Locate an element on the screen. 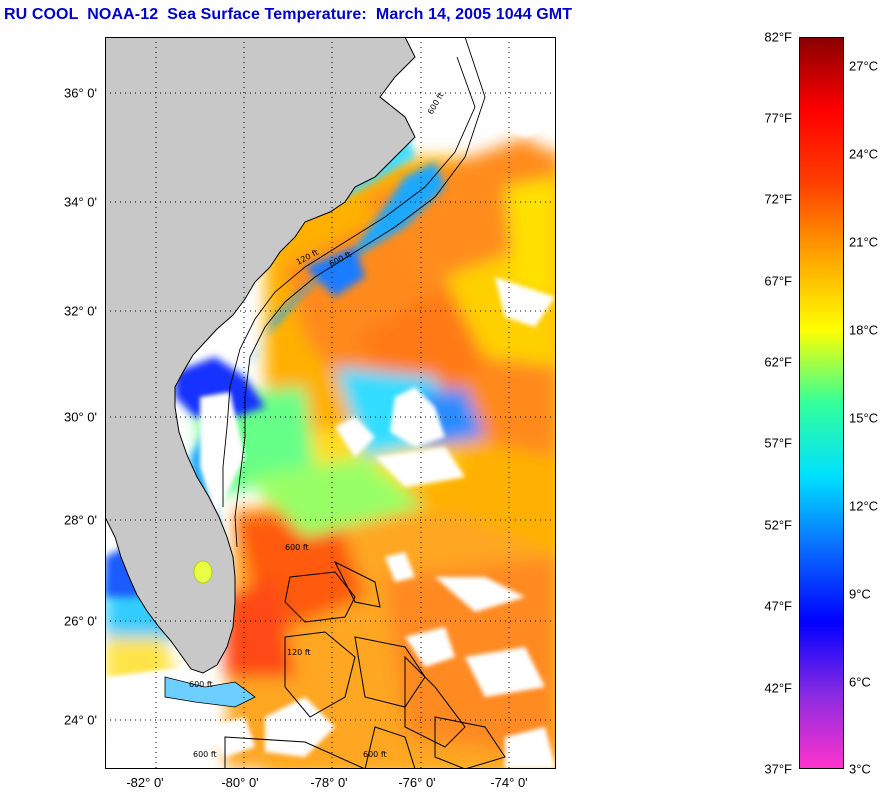 The height and width of the screenshot is (793, 889). longitude-label: -78° 0' is located at coordinates (329, 782).